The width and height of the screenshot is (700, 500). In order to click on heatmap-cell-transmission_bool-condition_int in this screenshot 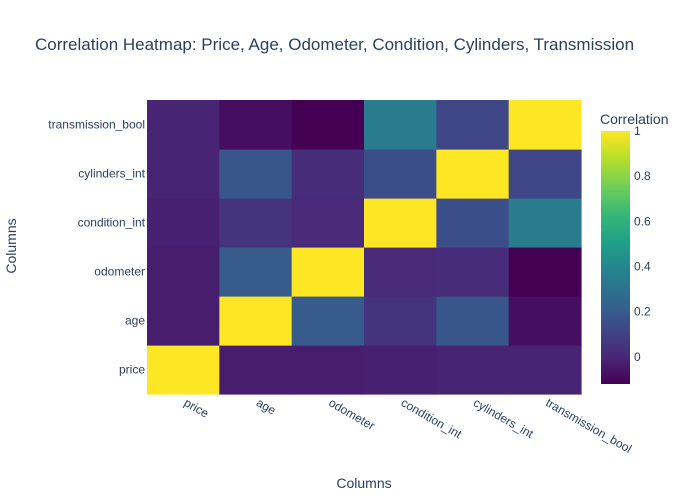, I will do `click(400, 125)`.